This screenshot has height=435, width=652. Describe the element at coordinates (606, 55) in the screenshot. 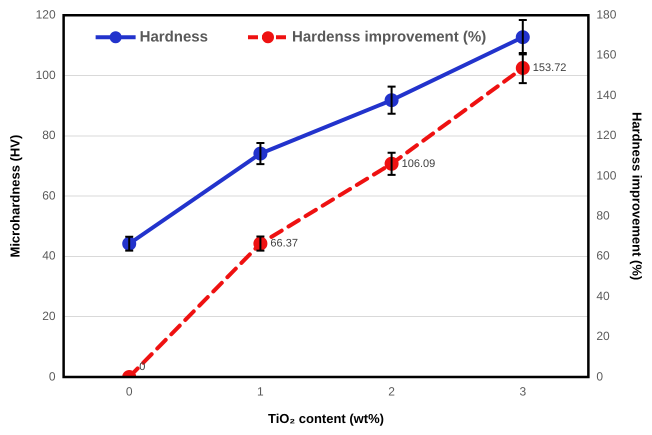

I see `y2-tick-label: 160` at that location.